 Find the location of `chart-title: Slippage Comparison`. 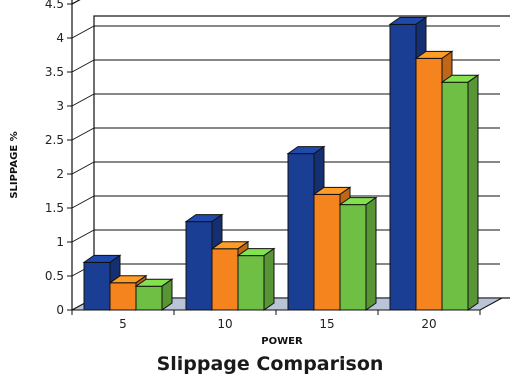

chart-title: Slippage Comparison is located at coordinates (270, 364).